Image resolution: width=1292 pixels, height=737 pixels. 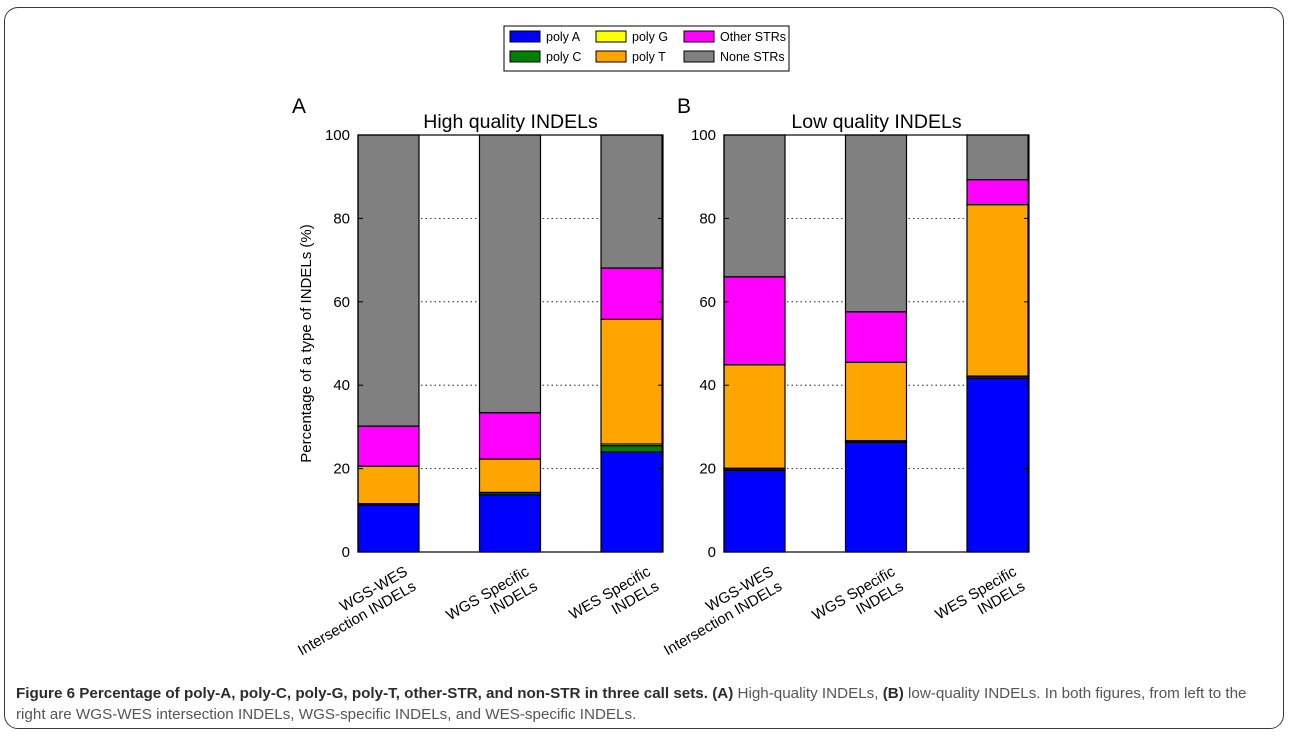 What do you see at coordinates (649, 57) in the screenshot?
I see `legend-label: poly T` at bounding box center [649, 57].